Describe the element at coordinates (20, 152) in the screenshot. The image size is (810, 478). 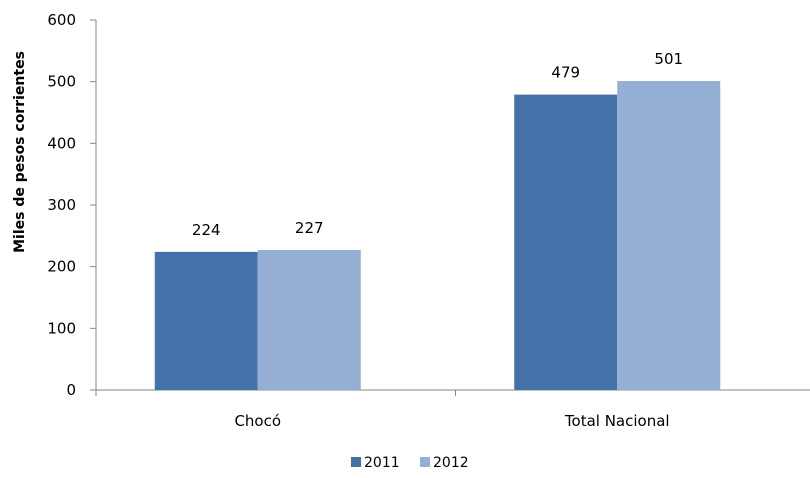
I see `y-axis-label: Miles de pesos corrientes` at that location.